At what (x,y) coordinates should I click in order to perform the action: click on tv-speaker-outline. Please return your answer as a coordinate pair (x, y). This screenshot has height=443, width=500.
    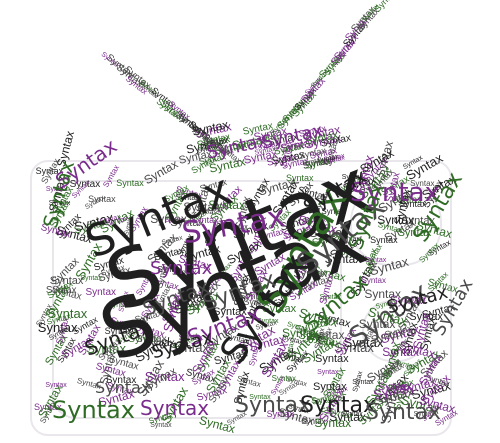
    Looking at the image, I should click on (396, 224).